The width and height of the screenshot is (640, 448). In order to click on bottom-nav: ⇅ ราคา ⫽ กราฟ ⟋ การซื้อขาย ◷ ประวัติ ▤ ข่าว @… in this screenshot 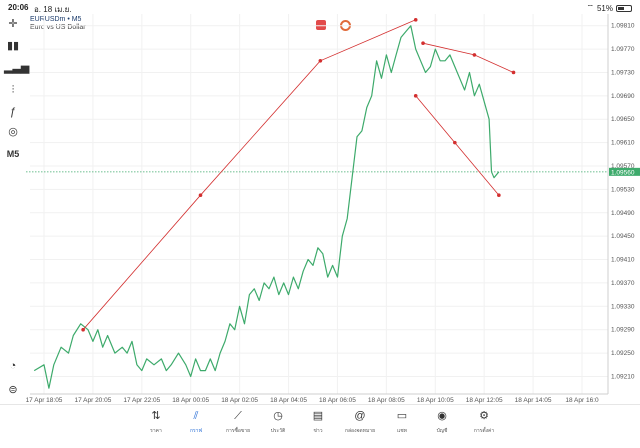, I will do `click(320, 426)`.